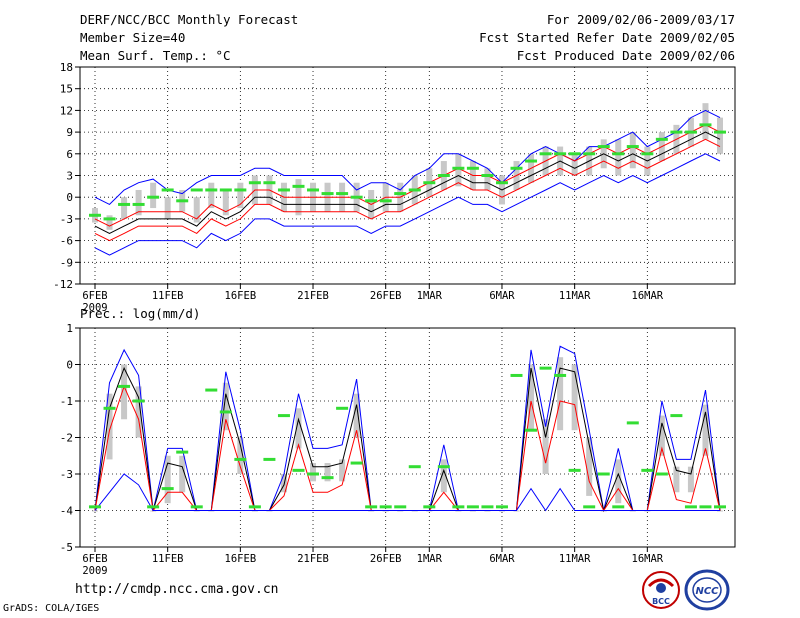 The height and width of the screenshot is (618, 800). I want to click on temp-series-lower, so click(407, 190).